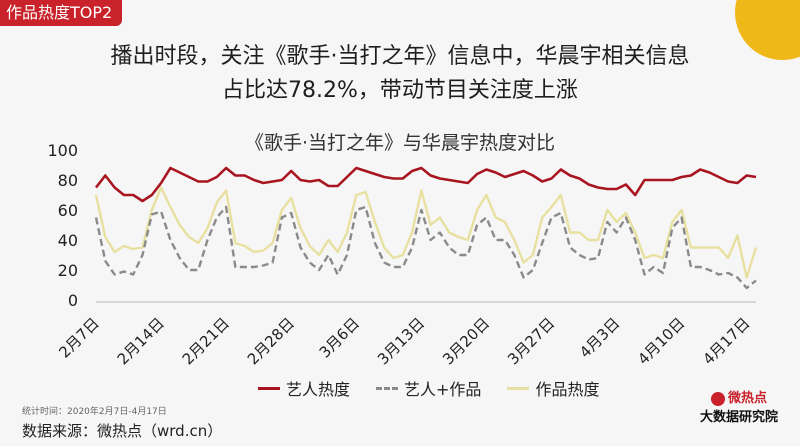 This screenshot has width=800, height=446. I want to click on data-source: 数据来源：微热点（wrd.cn）, so click(122, 431).